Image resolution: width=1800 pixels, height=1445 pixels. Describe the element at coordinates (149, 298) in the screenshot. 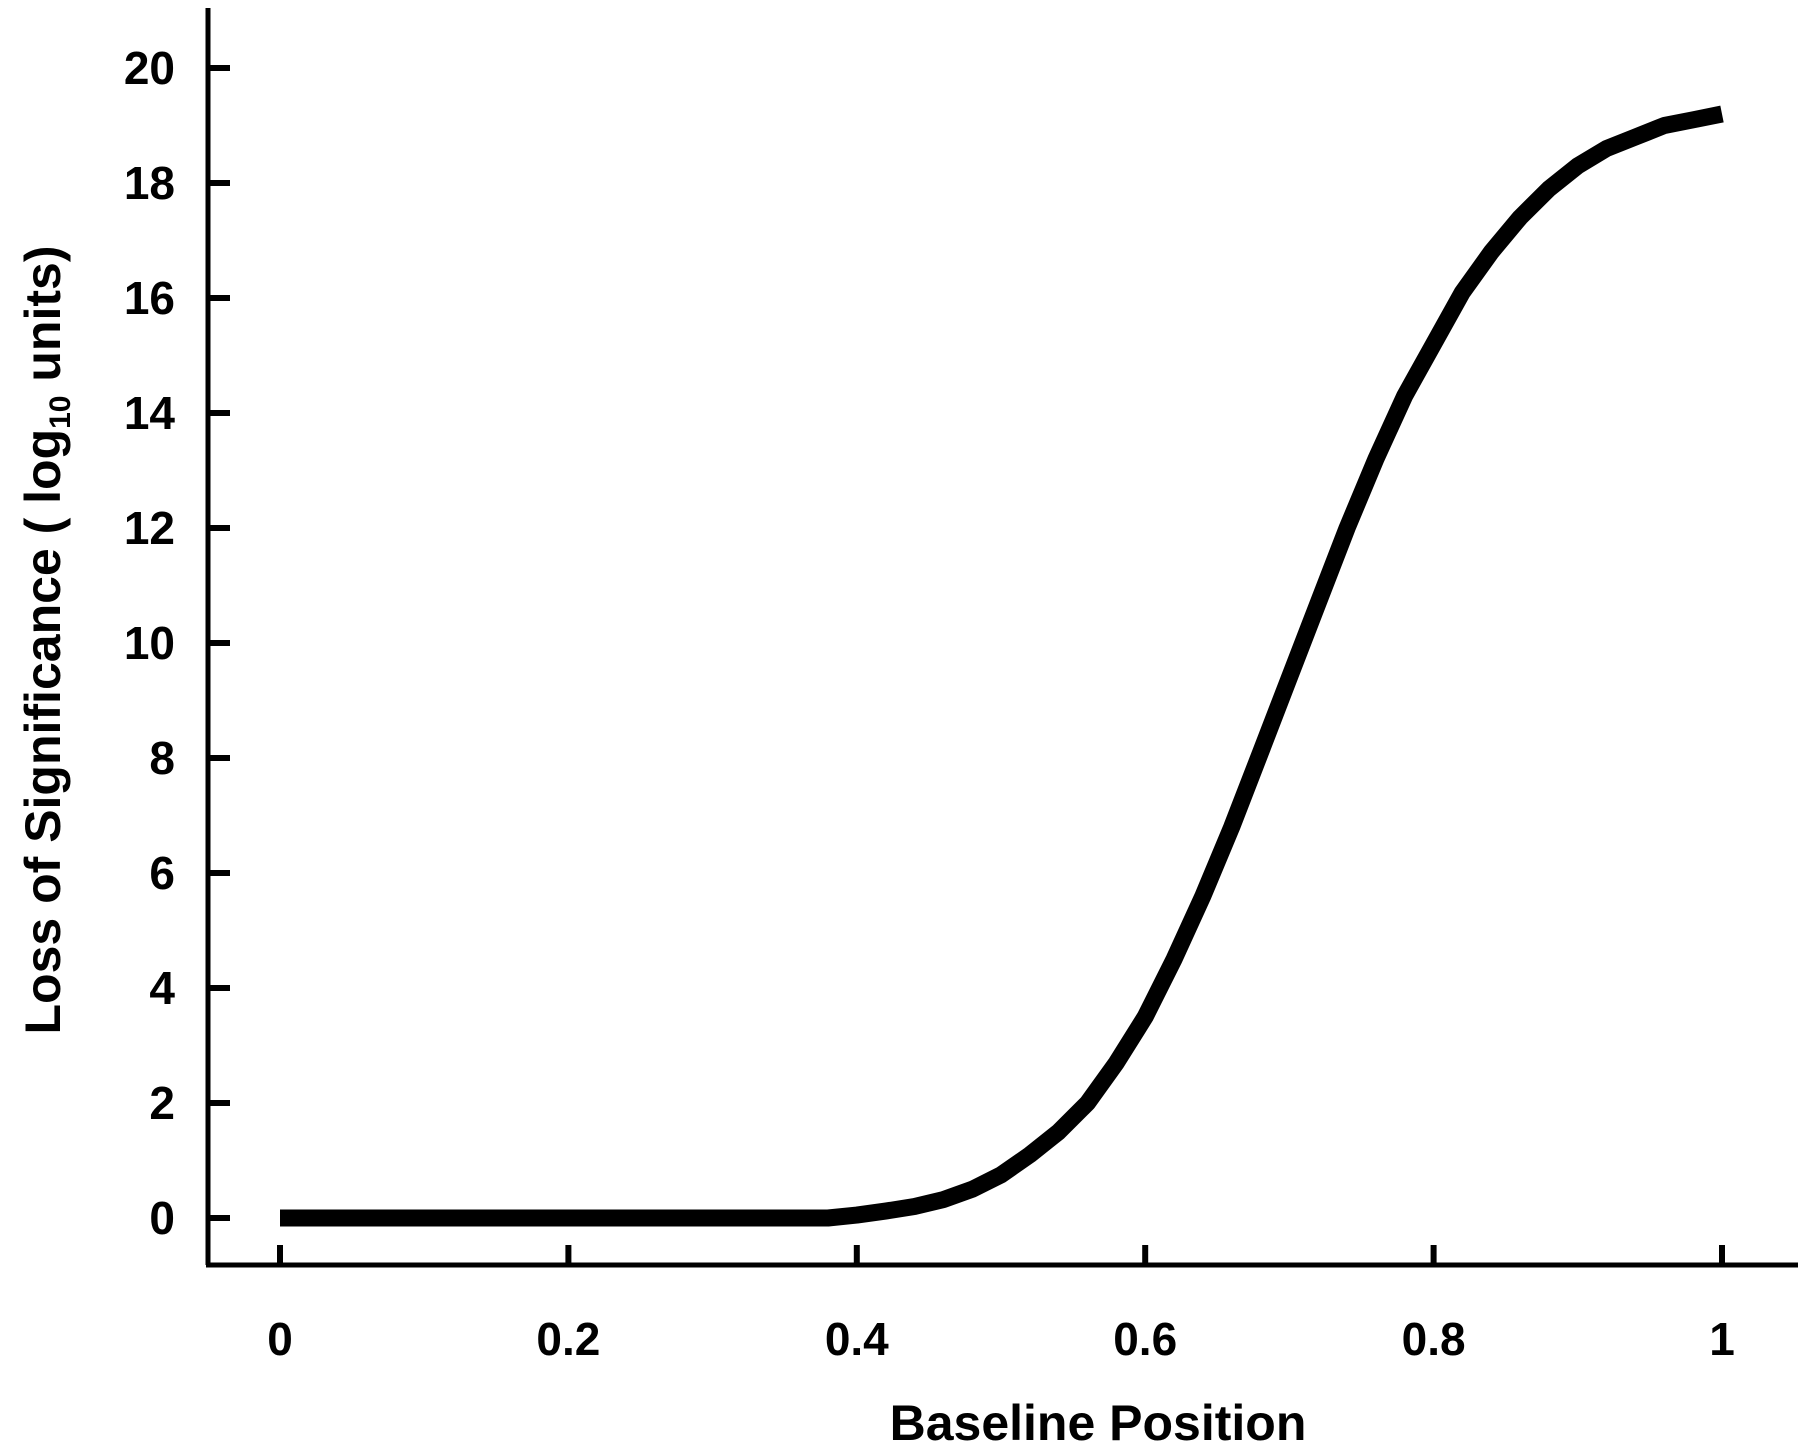

I see `y-tick-label: 16` at that location.